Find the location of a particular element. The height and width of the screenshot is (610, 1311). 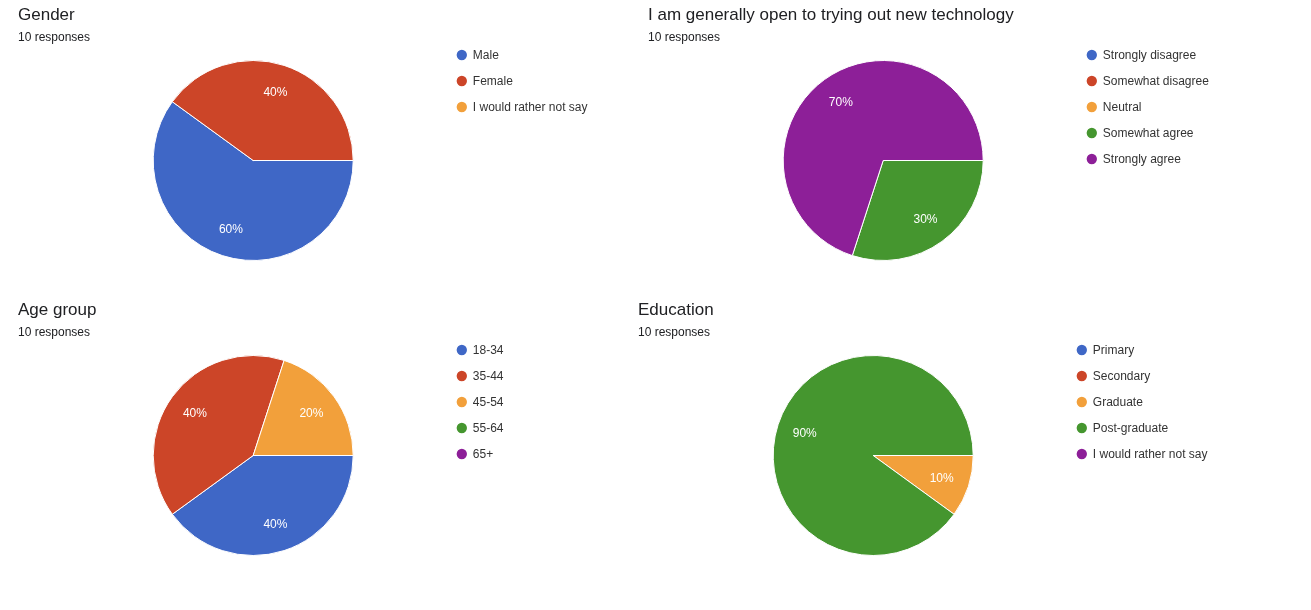

legend-label: Secondary is located at coordinates (1121, 376).